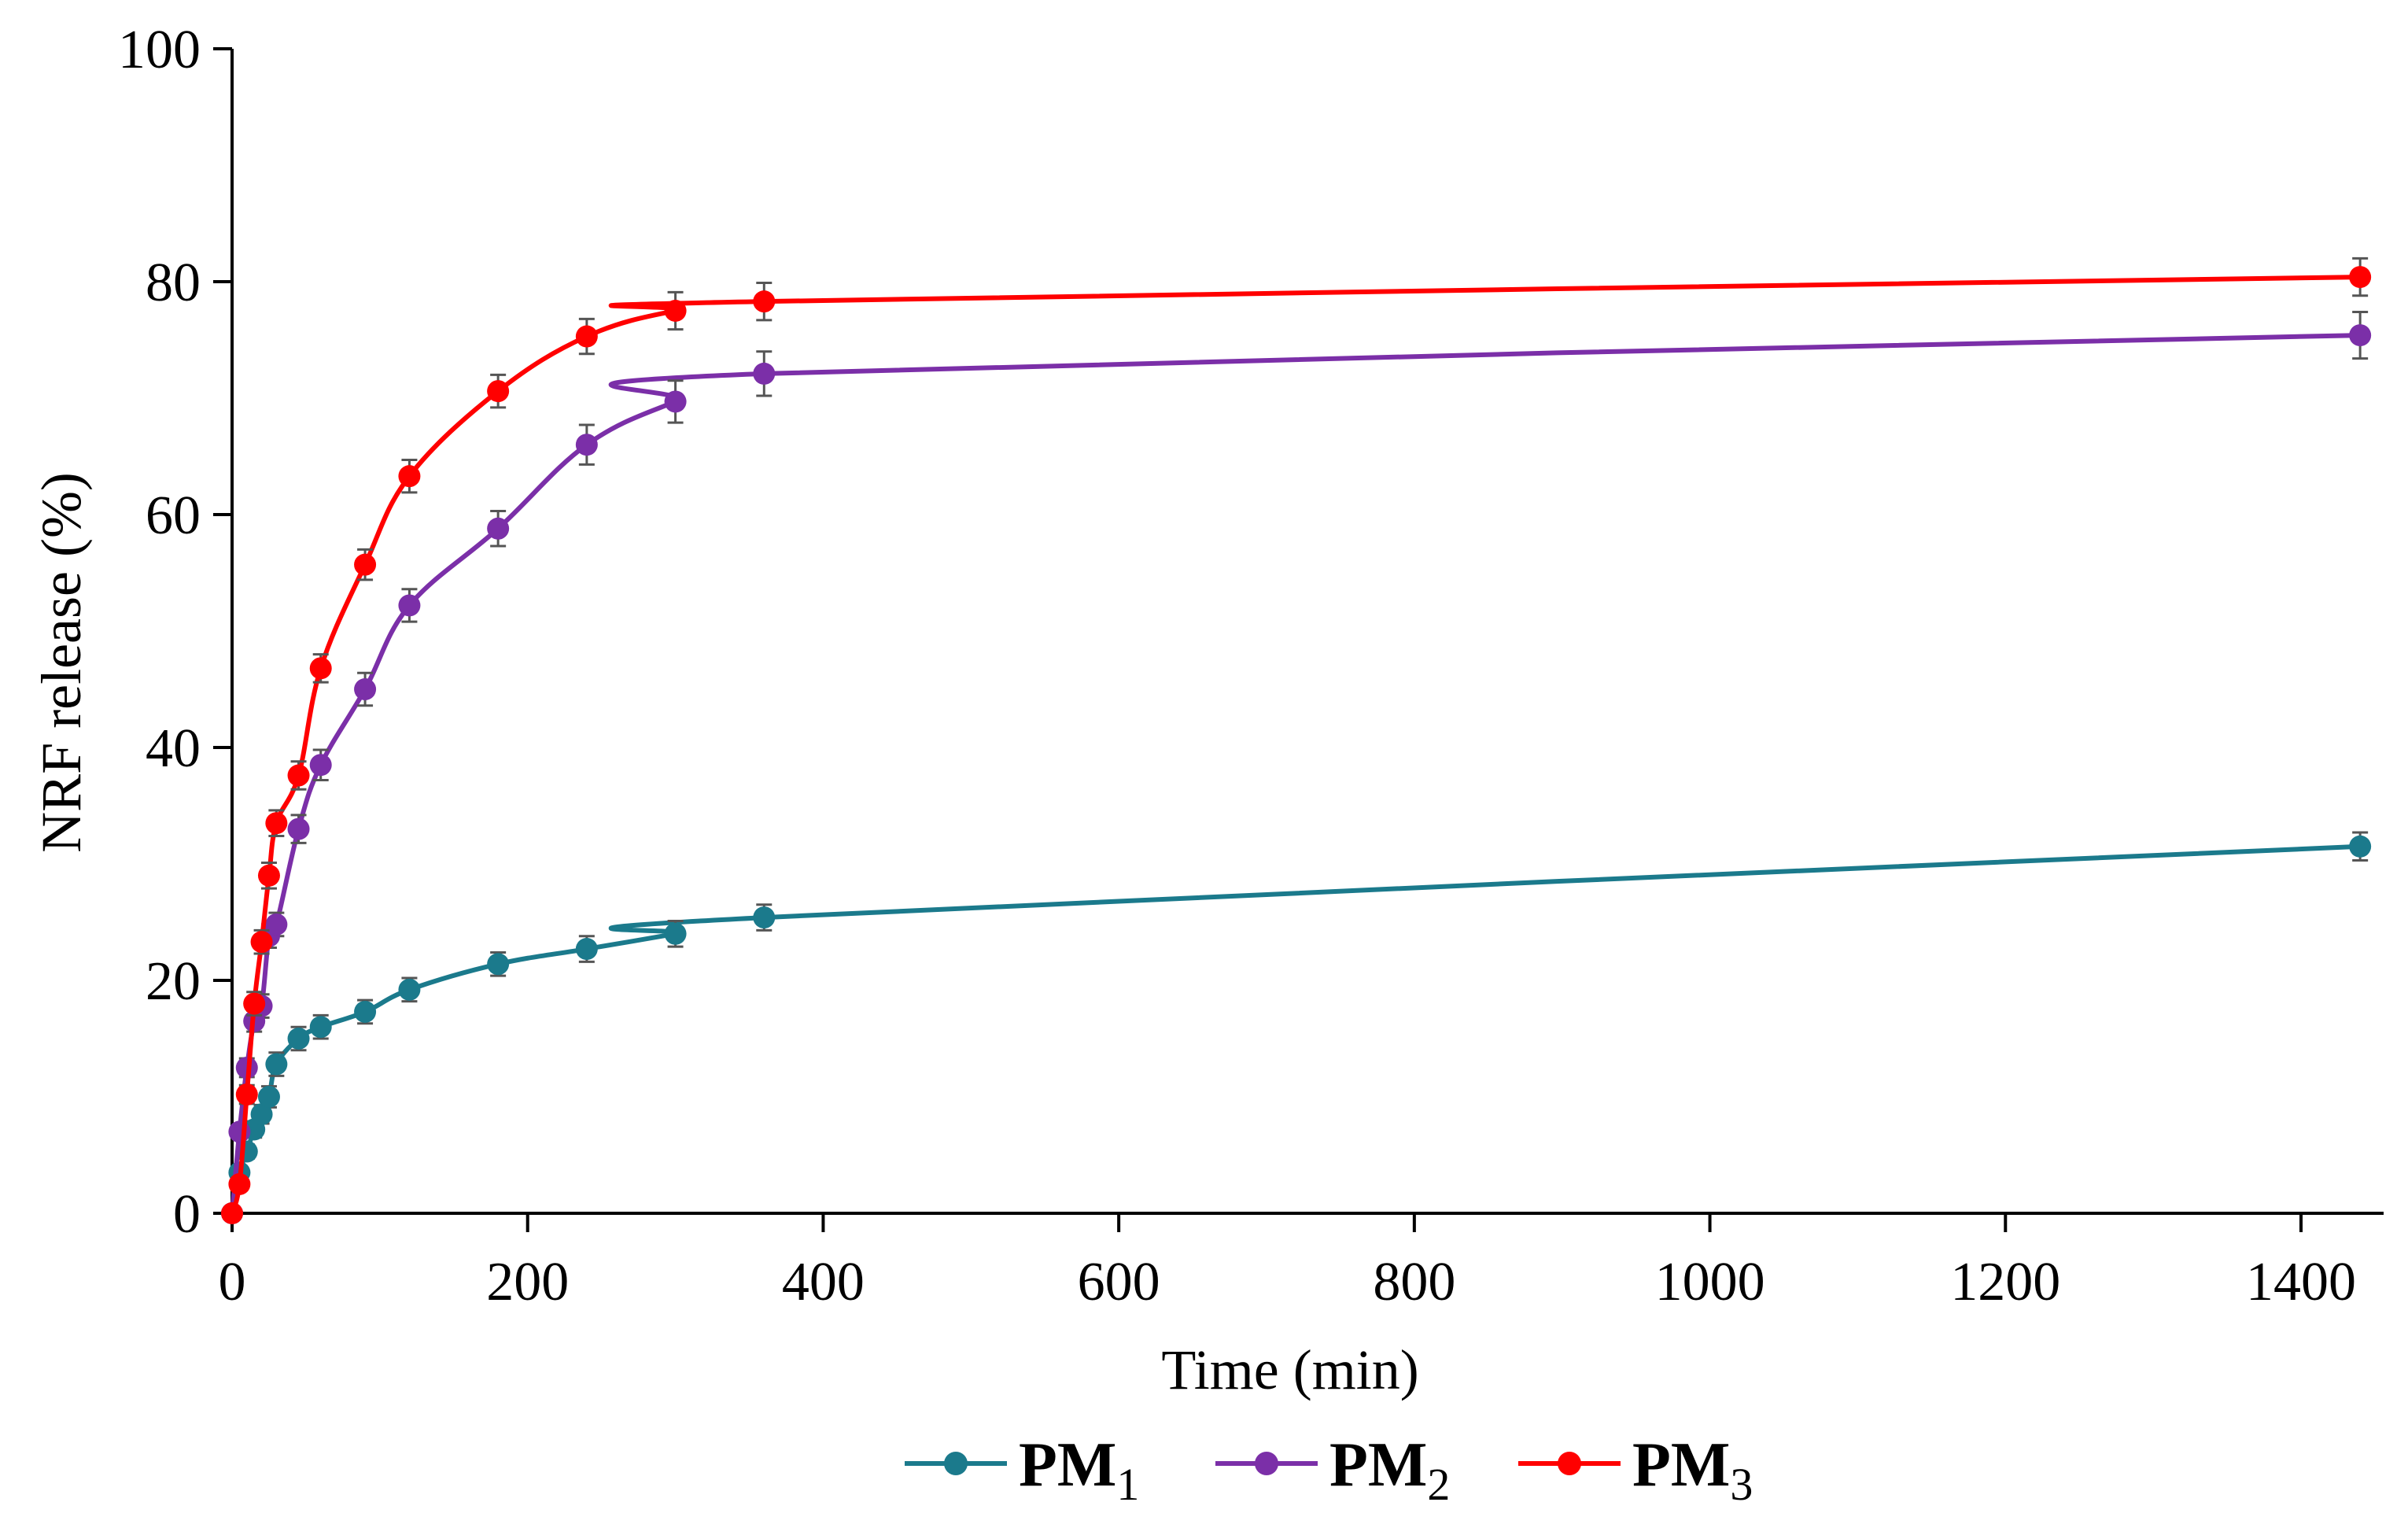 The width and height of the screenshot is (2408, 1528). What do you see at coordinates (187, 1214) in the screenshot?
I see `y-tick-label: 0` at bounding box center [187, 1214].